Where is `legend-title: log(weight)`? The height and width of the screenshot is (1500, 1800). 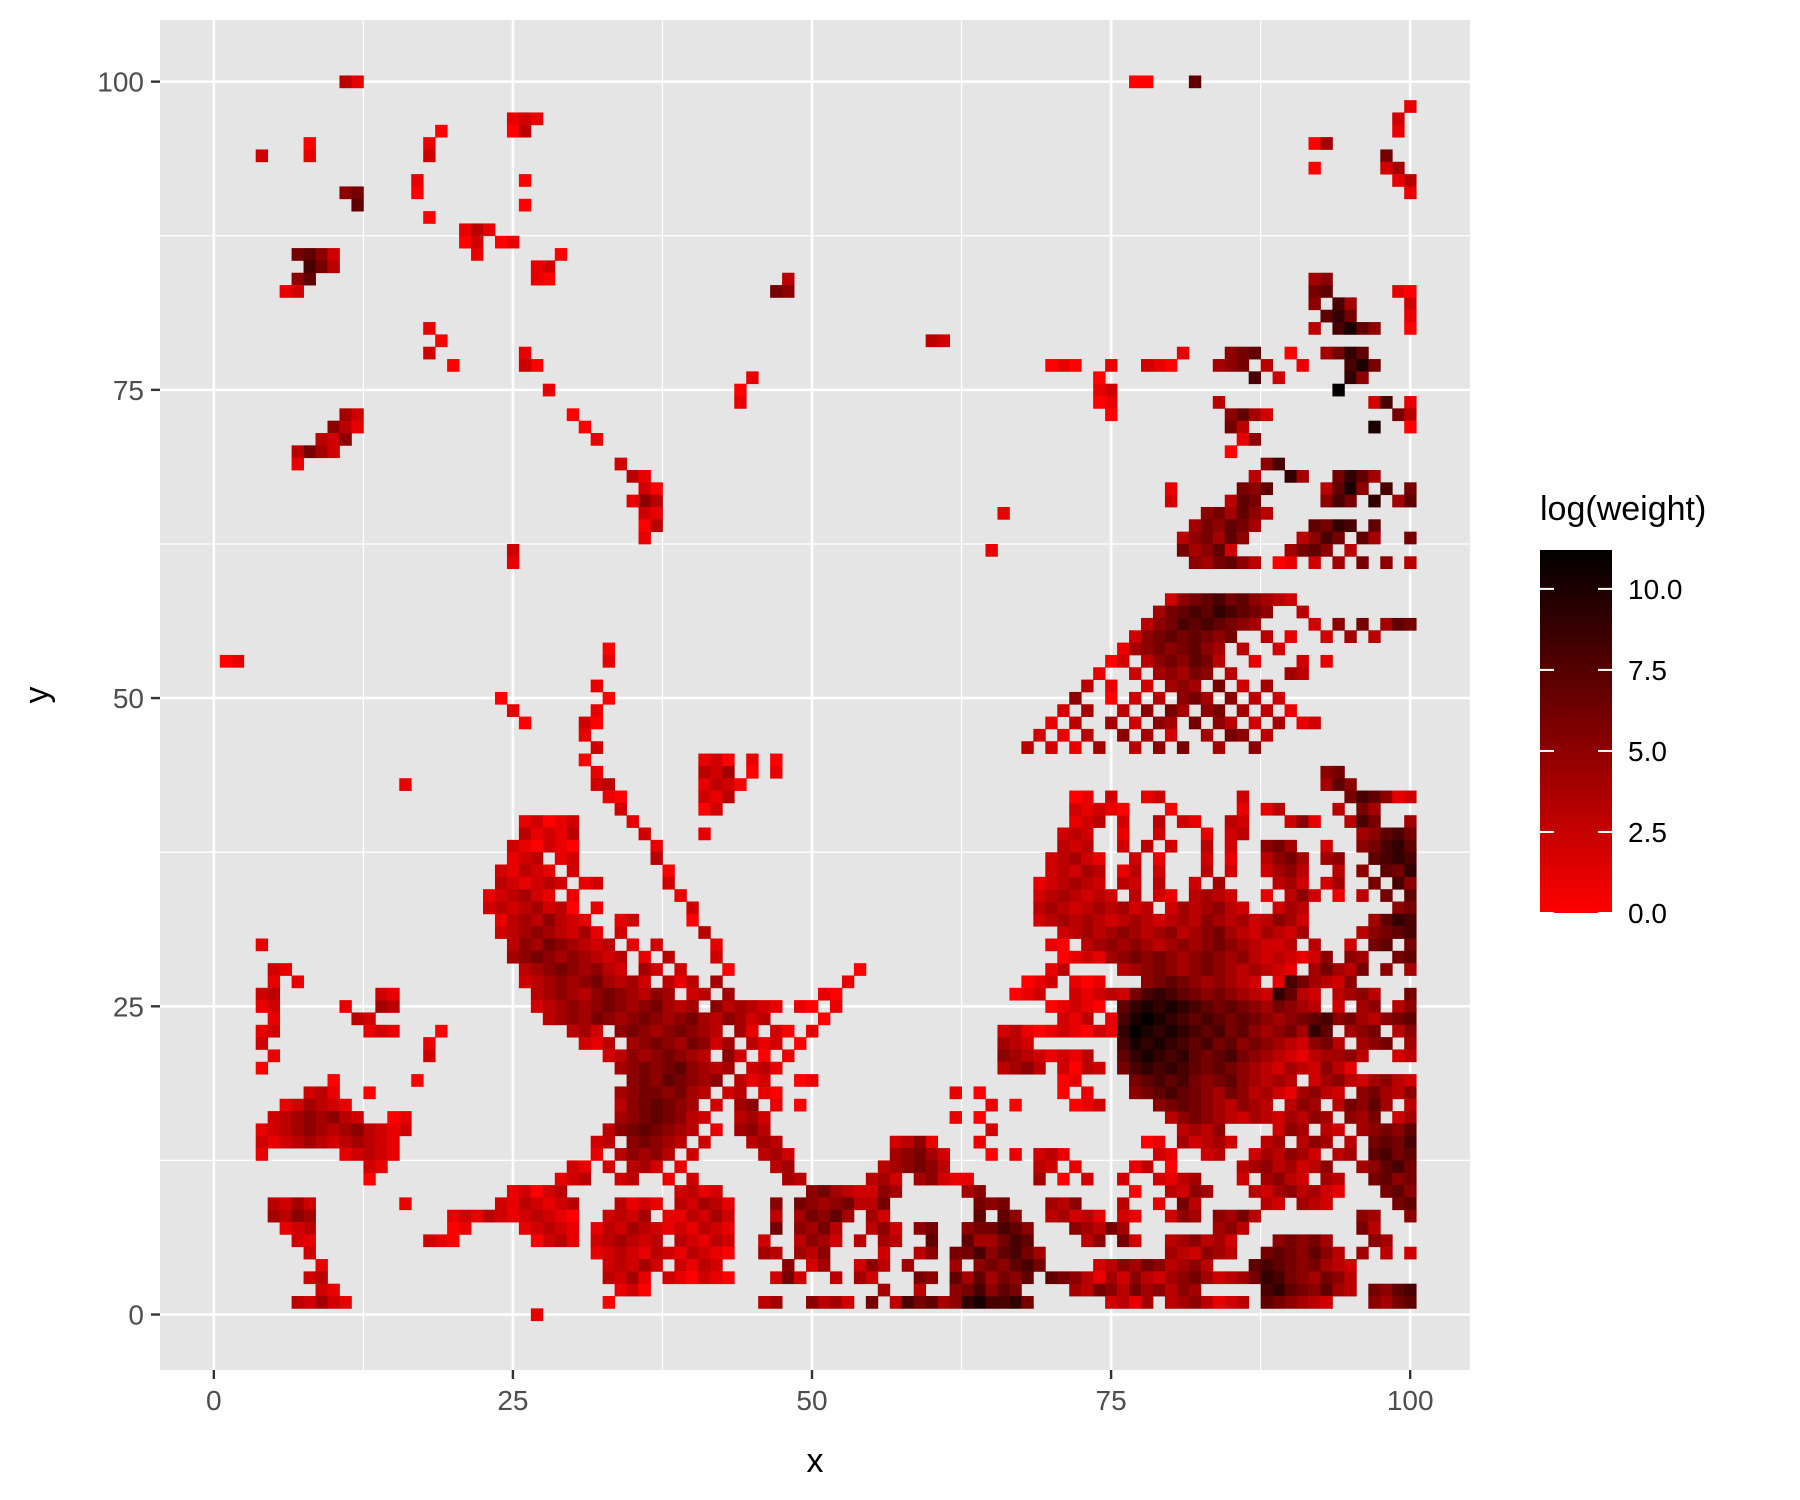
legend-title: log(weight) is located at coordinates (1623, 509).